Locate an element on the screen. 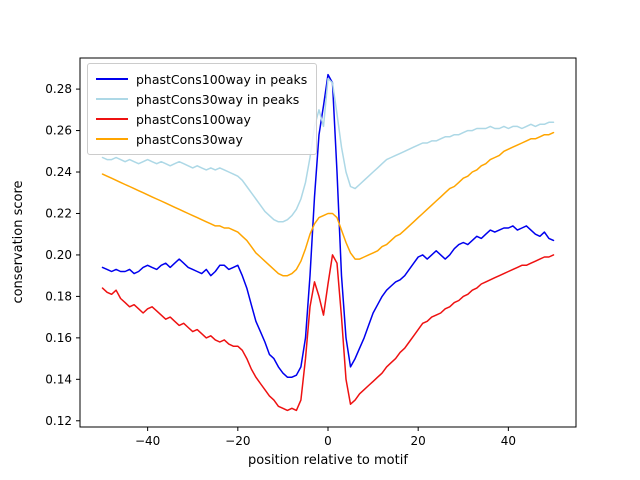 Image resolution: width=640 pixels, height=480 pixels. y-tick-label: 0.20 is located at coordinates (58, 255).